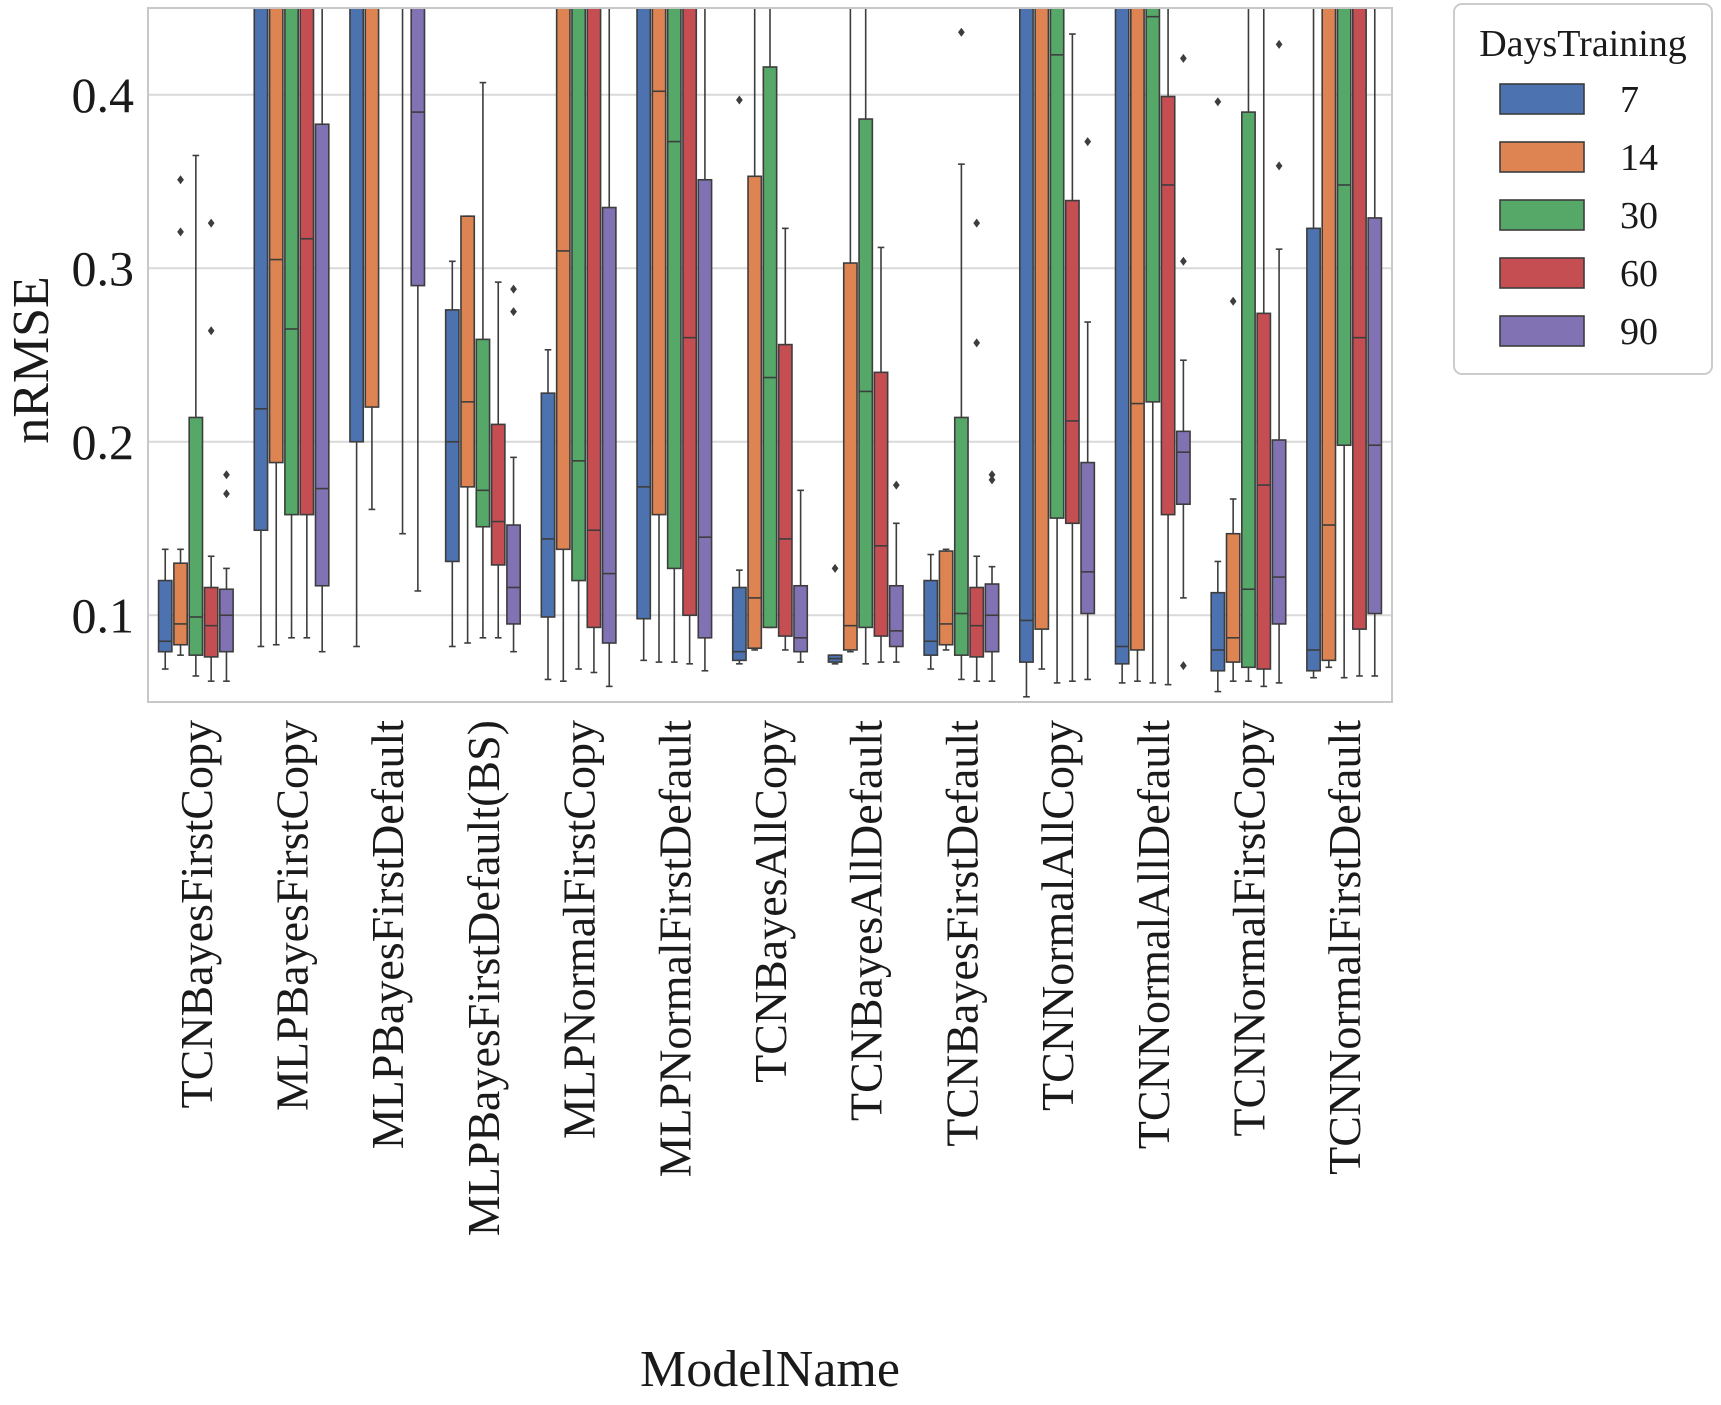 This screenshot has height=1405, width=1721. I want to click on legend-label: 60, so click(1639, 274).